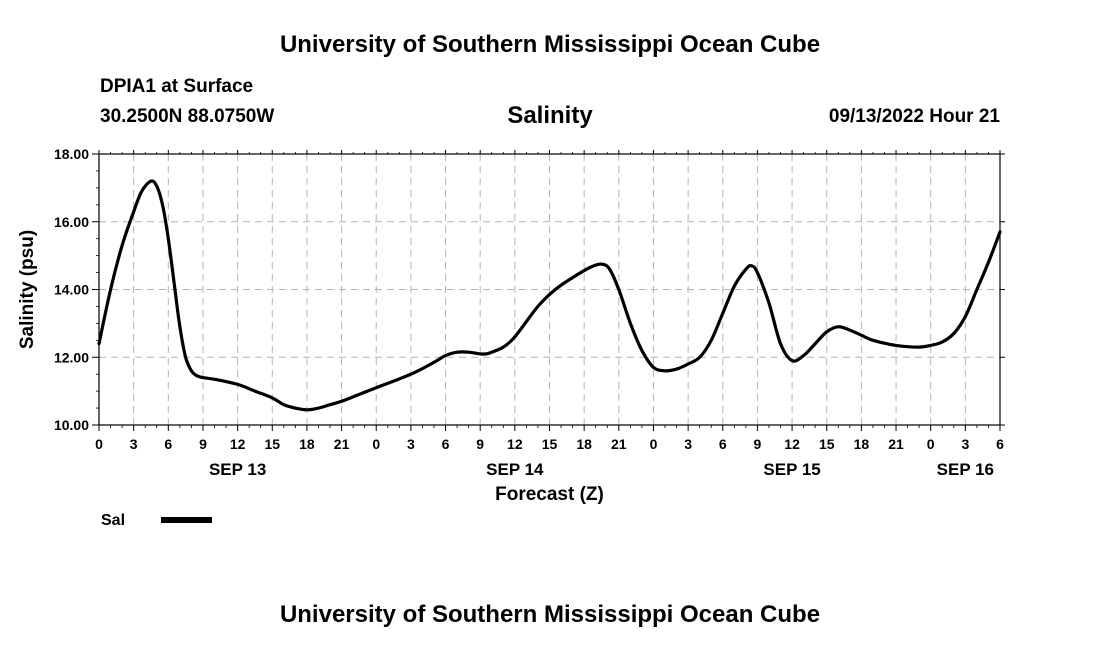  What do you see at coordinates (113, 520) in the screenshot?
I see `legend-label: Sal` at bounding box center [113, 520].